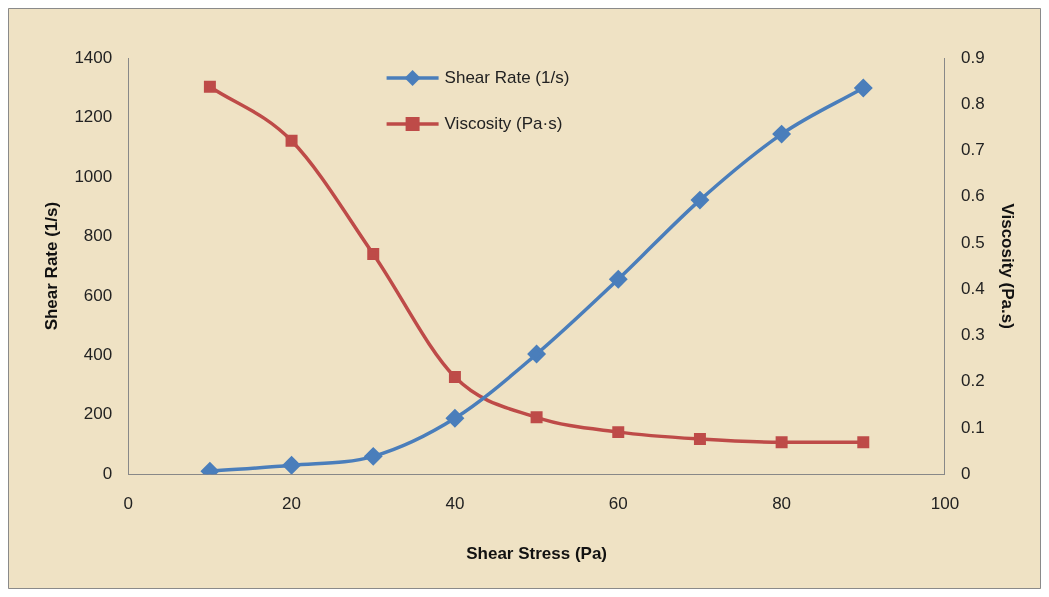 The height and width of the screenshot is (597, 1049). I want to click on y2-tick-label: 0.2, so click(972, 381).